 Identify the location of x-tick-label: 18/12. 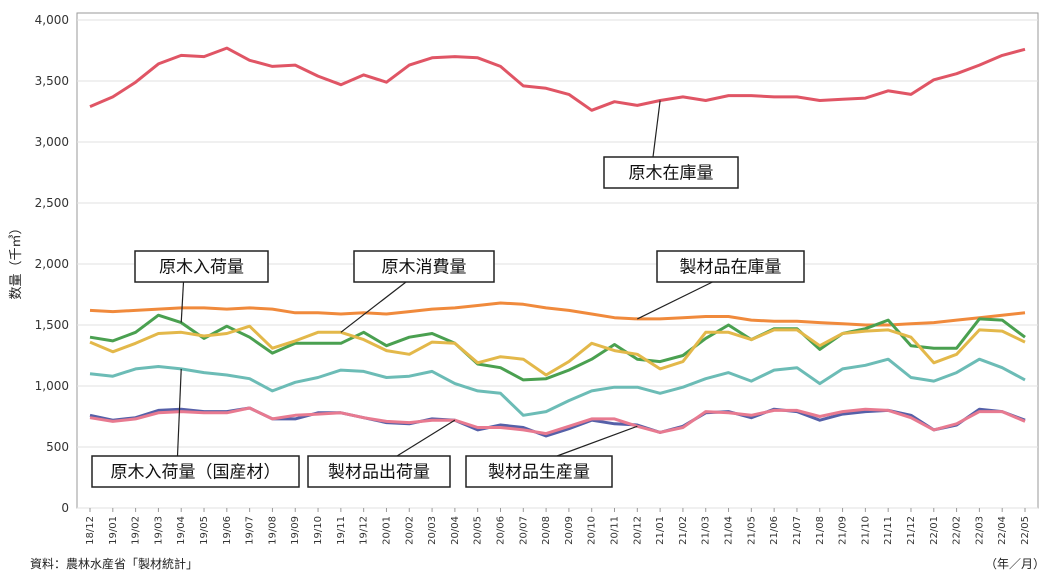
(90, 530).